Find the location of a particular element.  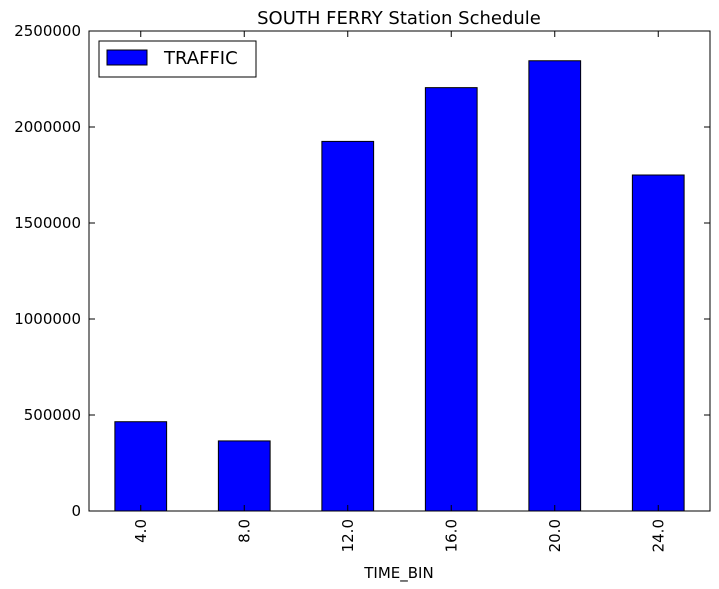

bar-24.0 is located at coordinates (658, 343).